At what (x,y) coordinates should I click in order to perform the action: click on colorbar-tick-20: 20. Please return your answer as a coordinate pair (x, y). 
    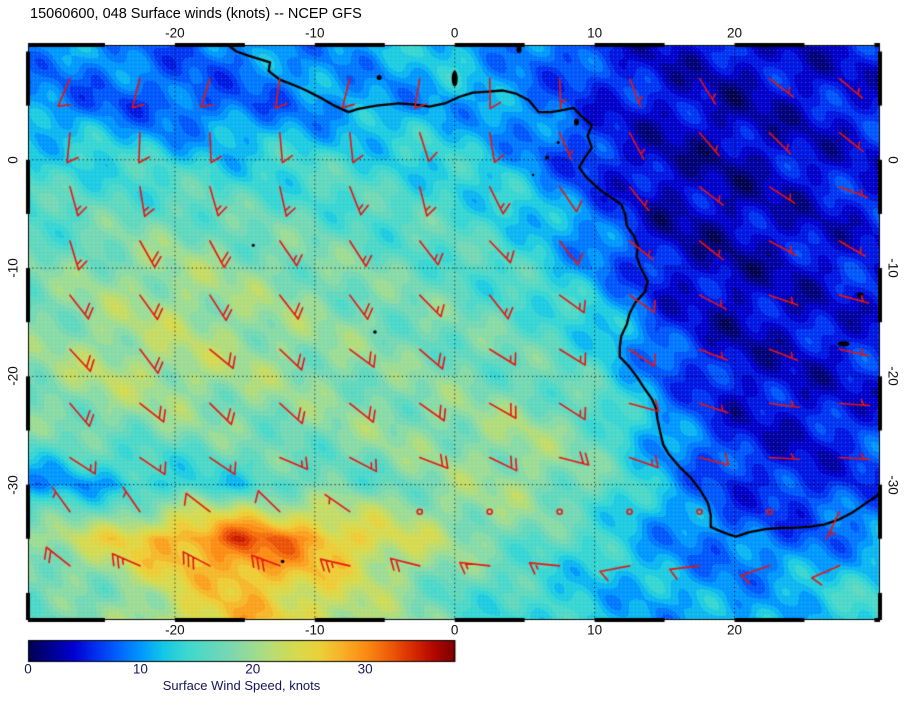
    Looking at the image, I should click on (253, 669).